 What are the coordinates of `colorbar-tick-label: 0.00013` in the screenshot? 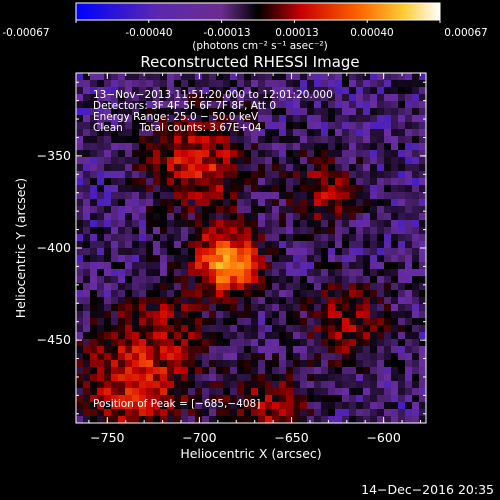 It's located at (296, 33).